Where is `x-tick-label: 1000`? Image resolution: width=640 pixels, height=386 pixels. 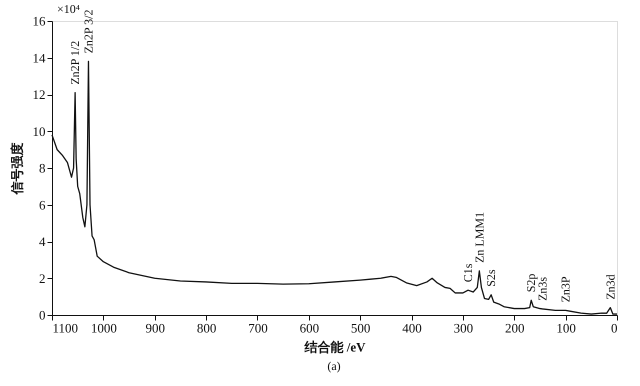 x-tick-label: 1000 is located at coordinates (103, 328).